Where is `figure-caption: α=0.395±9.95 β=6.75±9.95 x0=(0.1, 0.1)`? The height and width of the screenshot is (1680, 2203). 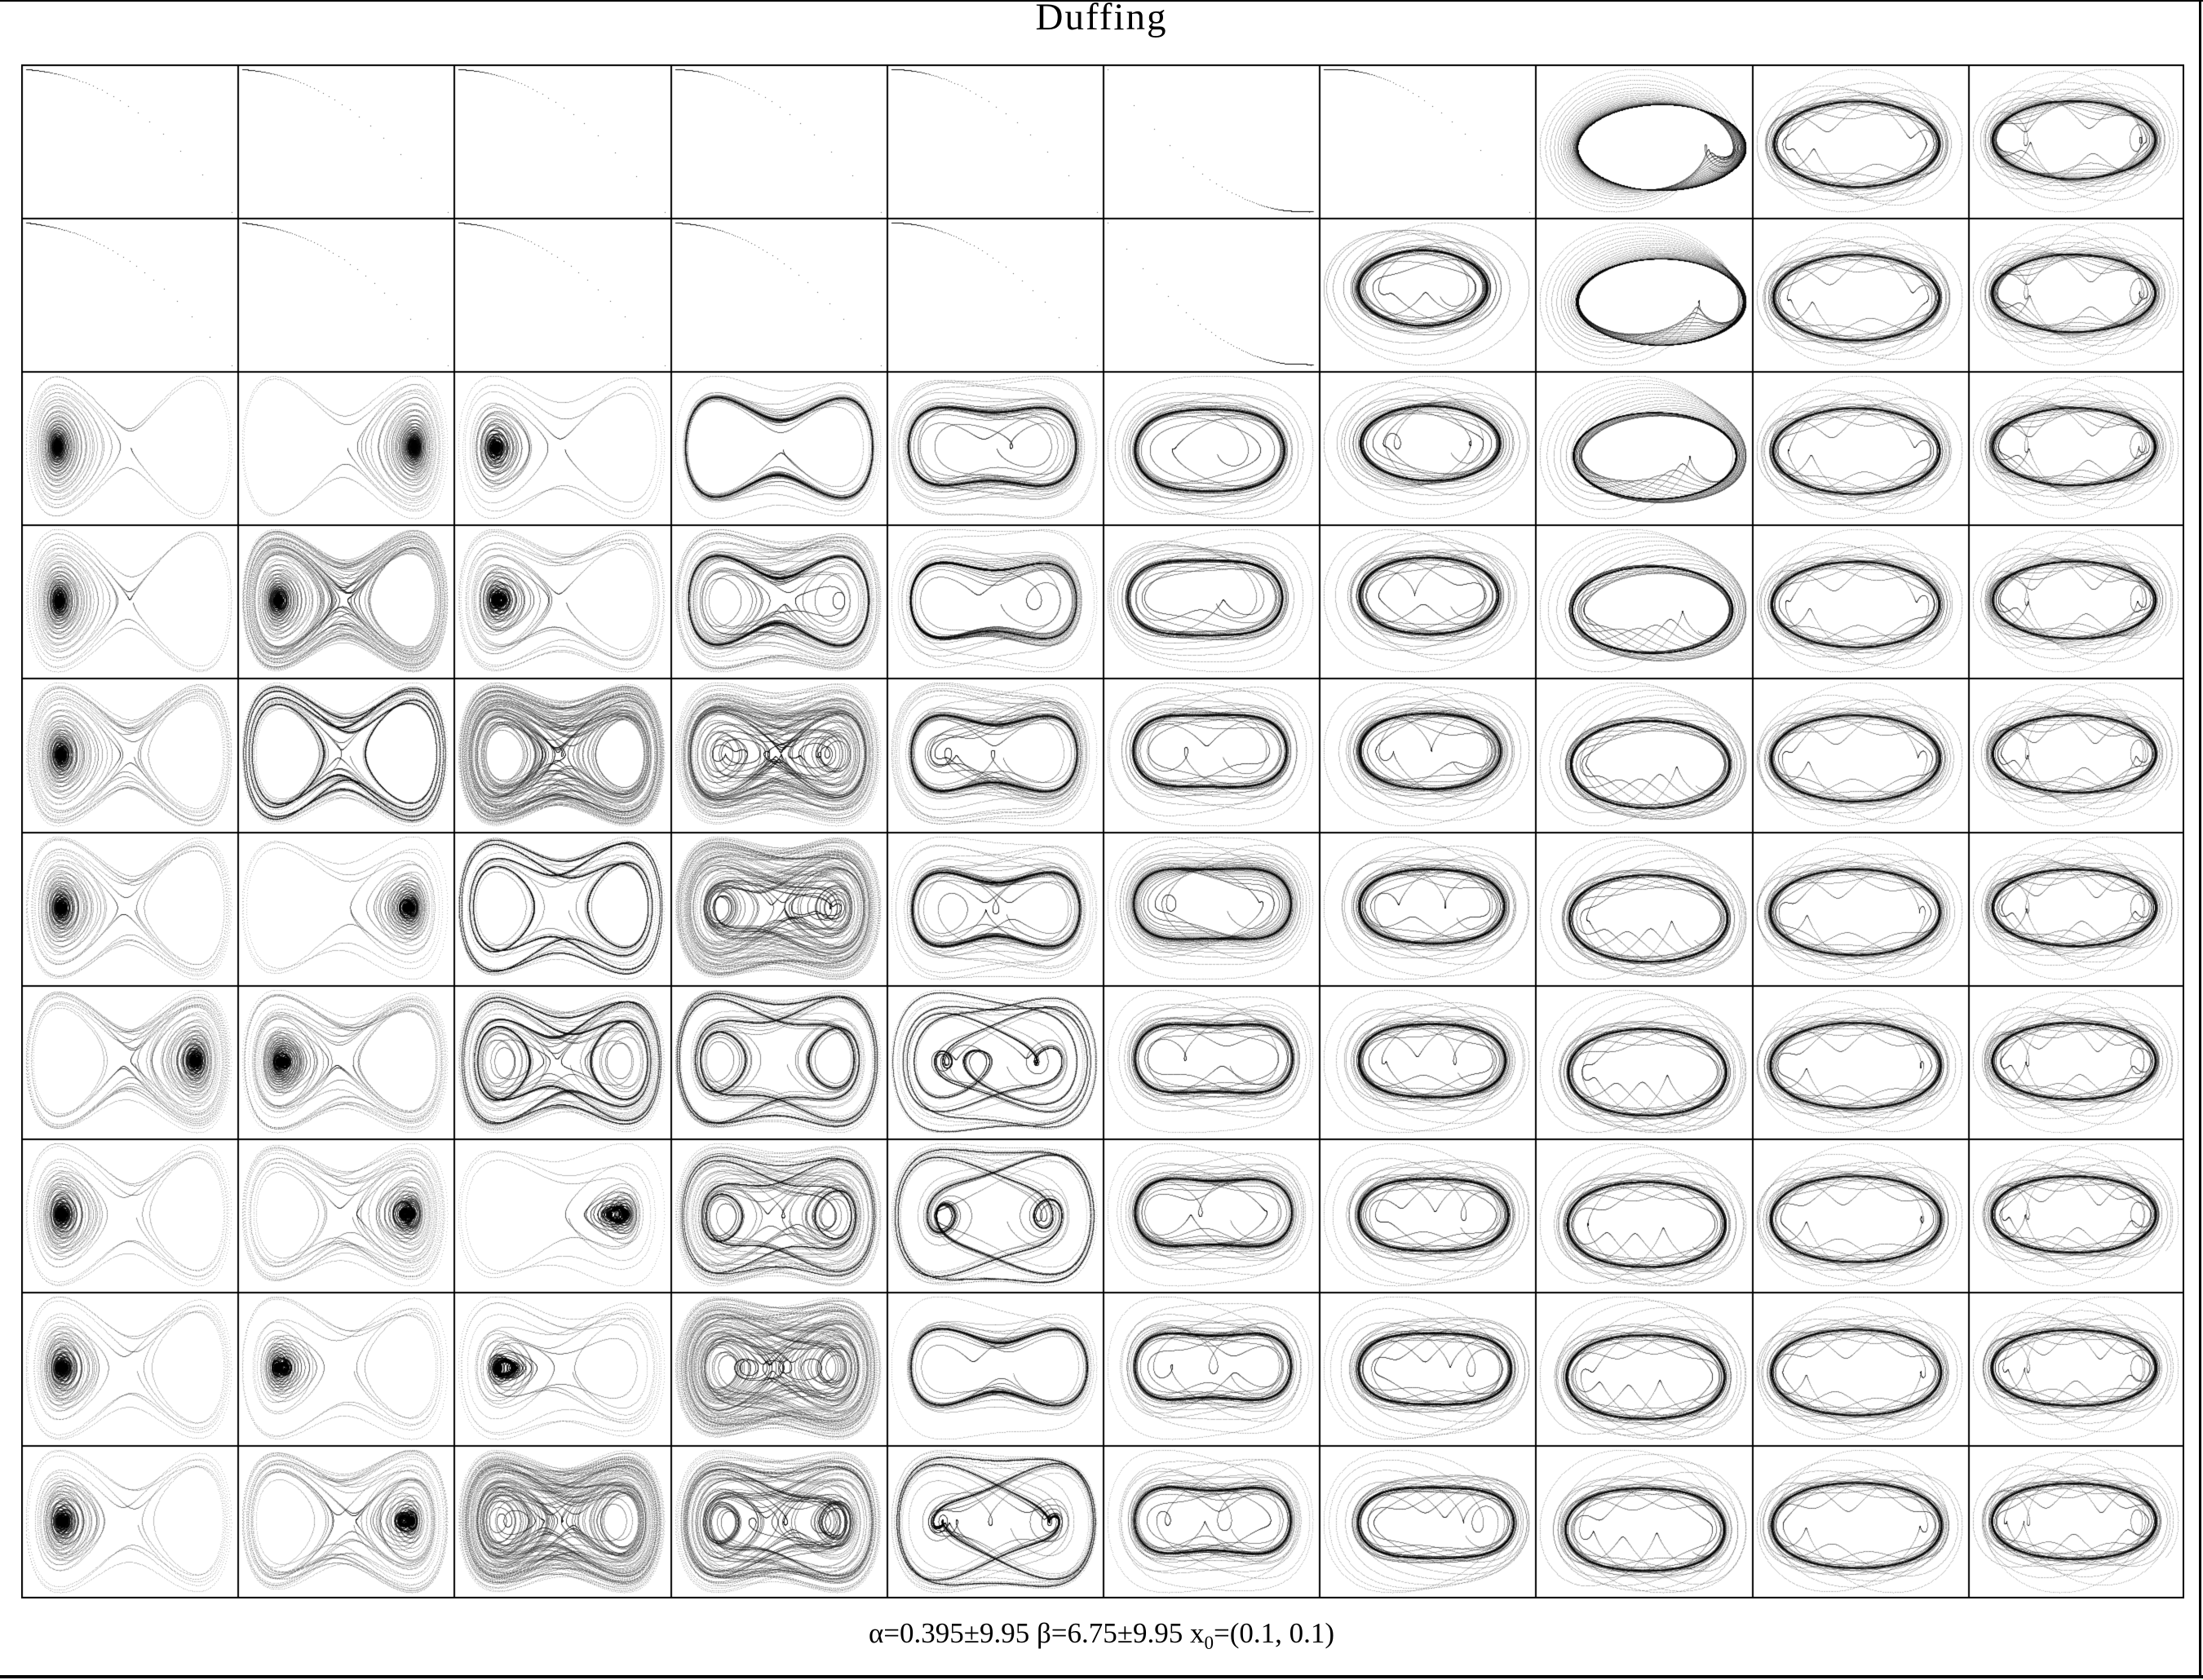 figure-caption: α=0.395±9.95 β=6.75±9.95 x0=(0.1, 0.1) is located at coordinates (1101, 1635).